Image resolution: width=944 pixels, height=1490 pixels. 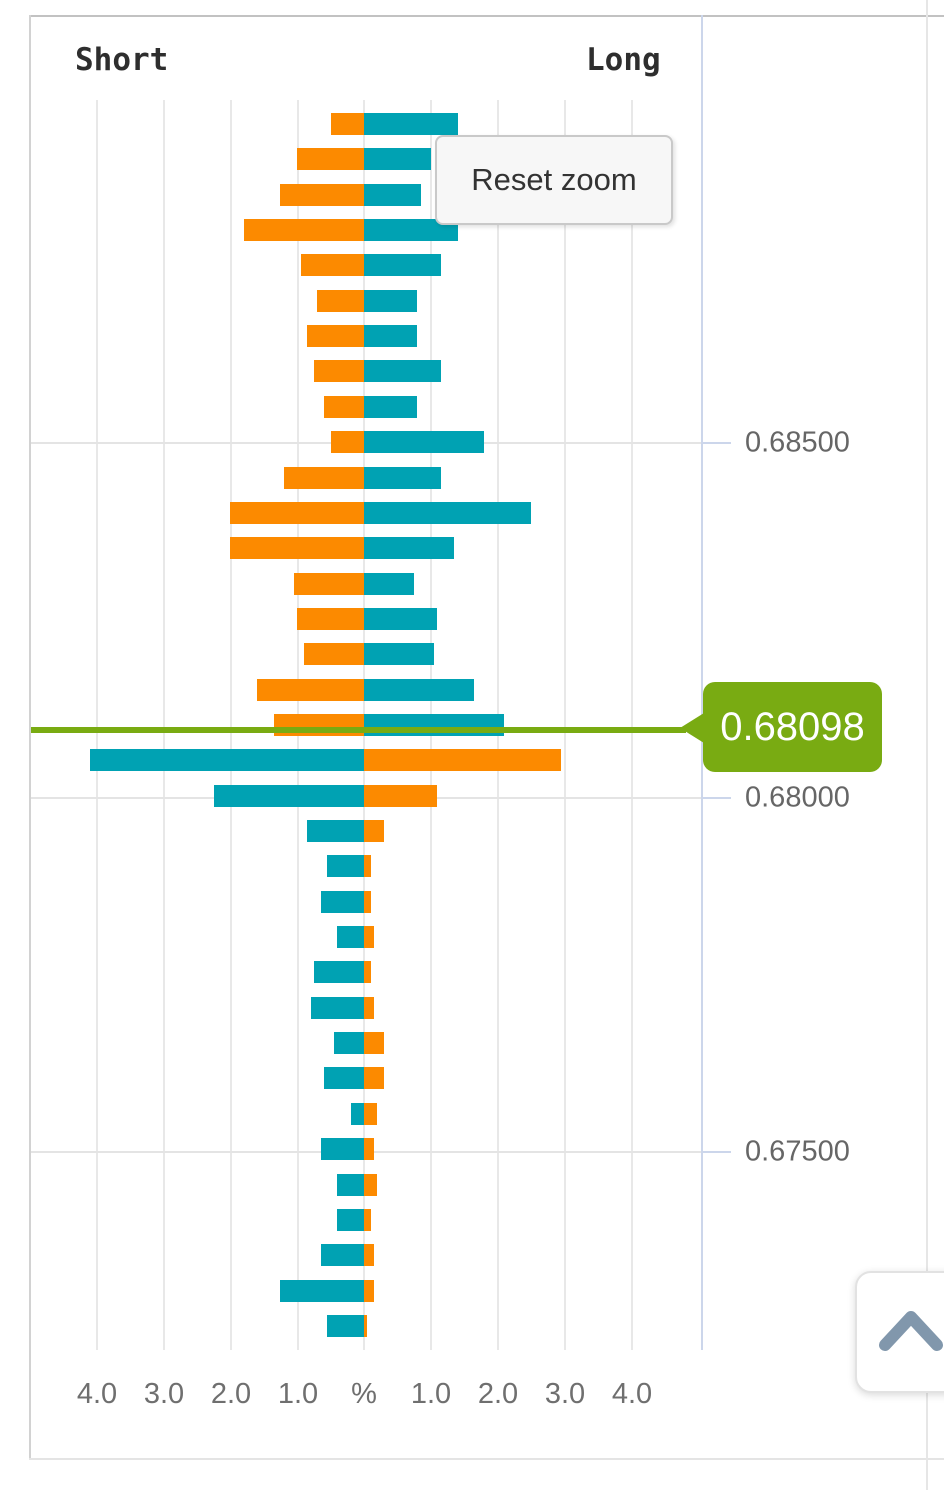 What do you see at coordinates (797, 1151) in the screenshot?
I see `price-tick-label: 0.67500` at bounding box center [797, 1151].